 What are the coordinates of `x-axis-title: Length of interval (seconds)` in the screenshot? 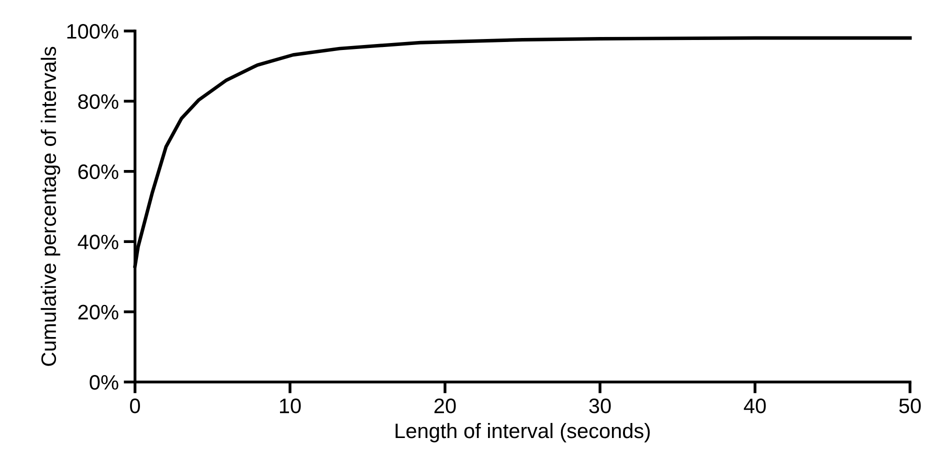 It's located at (523, 432).